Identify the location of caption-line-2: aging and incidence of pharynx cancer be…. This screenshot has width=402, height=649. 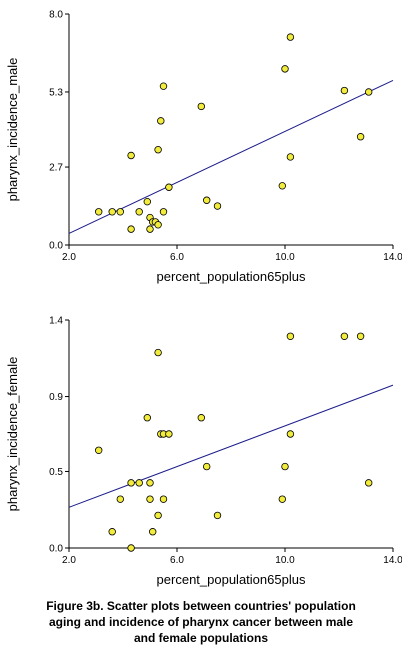
(201, 622).